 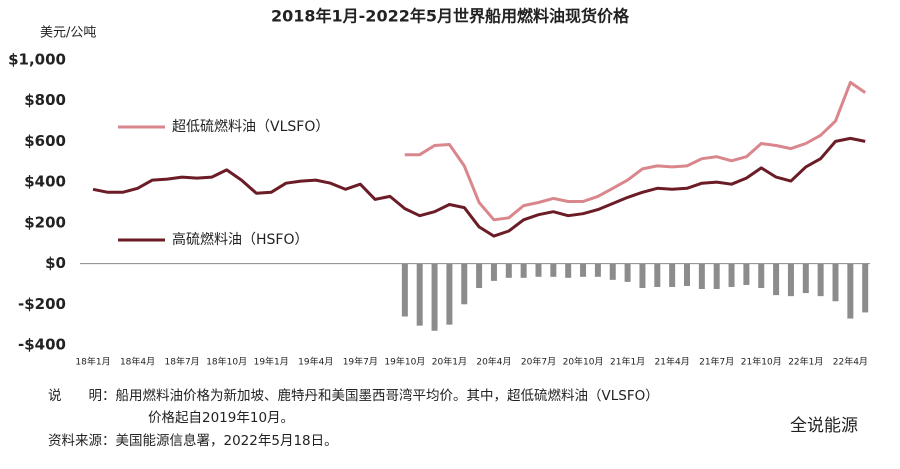 I want to click on source: 资料来源：美国能源信息署，2022年5月18日。, so click(x=193, y=440).